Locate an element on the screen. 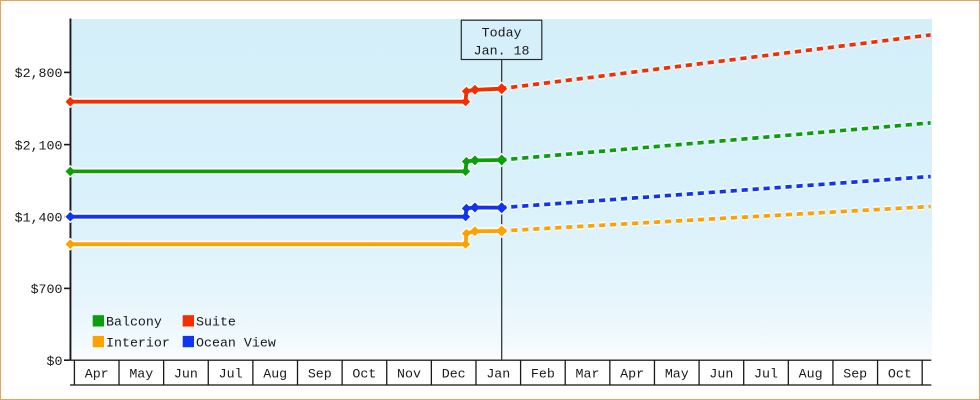 The height and width of the screenshot is (400, 980). svg-text: Balcony is located at coordinates (134, 322).